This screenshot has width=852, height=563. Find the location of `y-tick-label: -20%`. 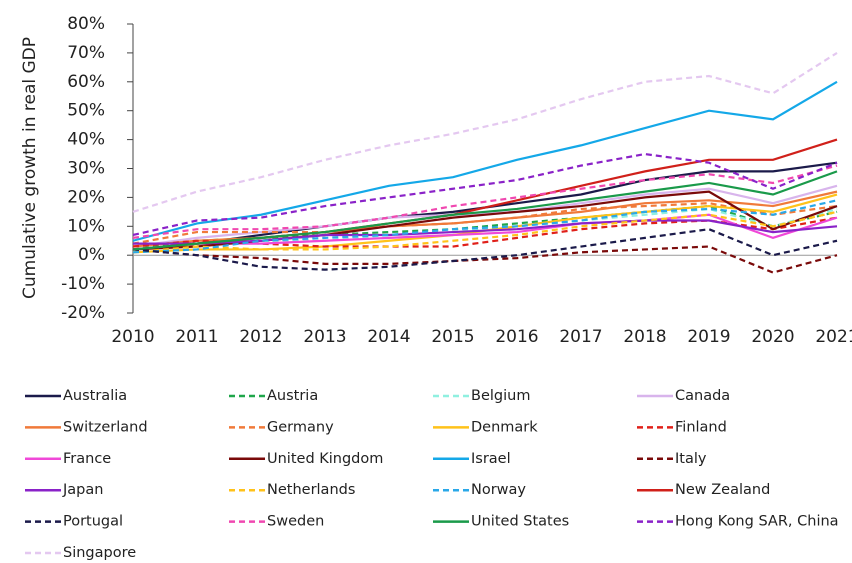

y-tick-label: -20% is located at coordinates (83, 313).